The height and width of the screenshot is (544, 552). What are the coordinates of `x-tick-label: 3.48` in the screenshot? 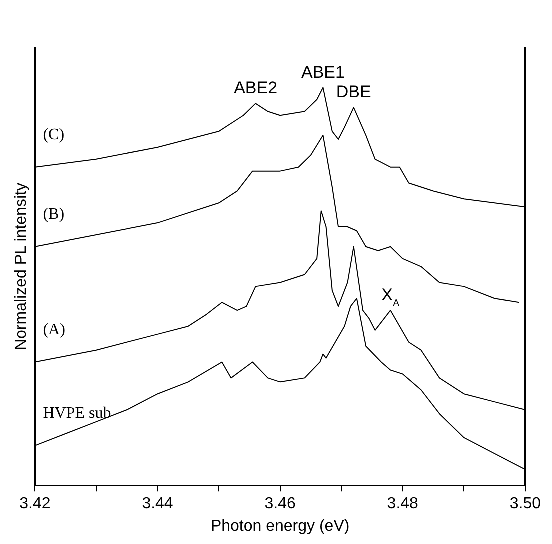 It's located at (403, 504).